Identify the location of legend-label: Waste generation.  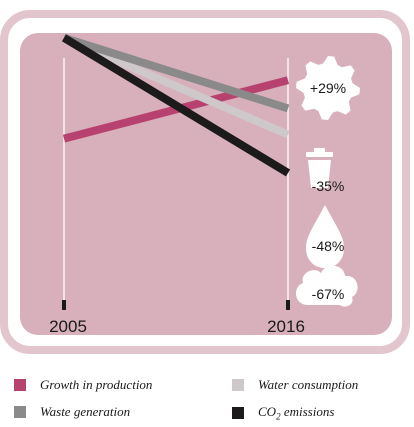
(85, 411).